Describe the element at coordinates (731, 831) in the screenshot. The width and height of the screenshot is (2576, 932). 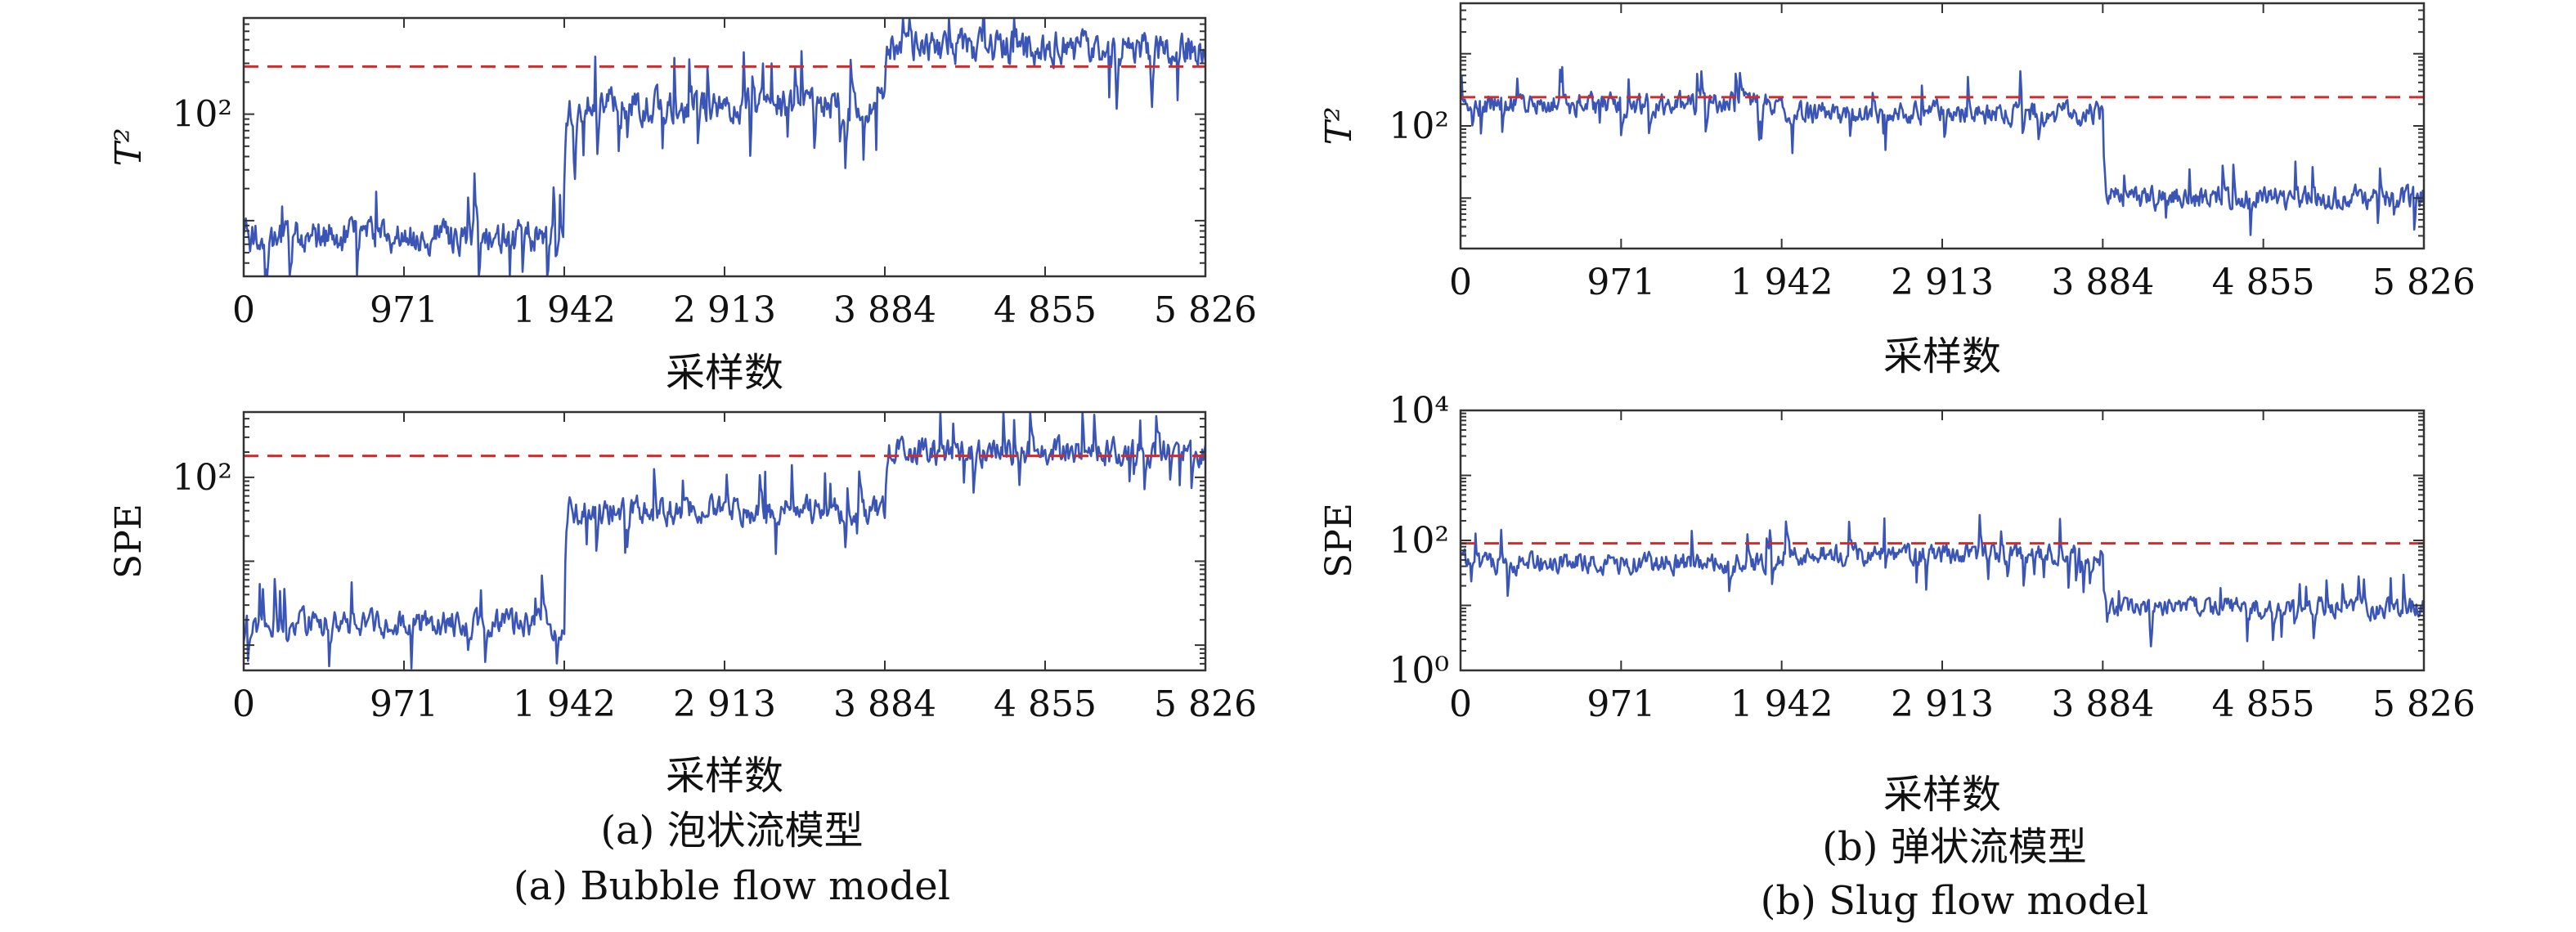
I see `caption-a-cn: (a) 泡状流模型` at that location.